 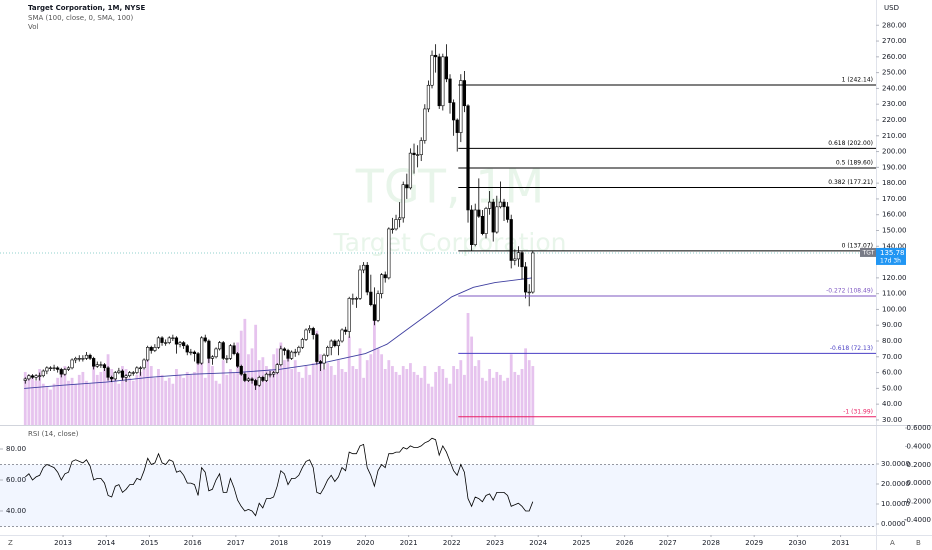 I want to click on auto-scale-button: A, so click(x=892, y=543).